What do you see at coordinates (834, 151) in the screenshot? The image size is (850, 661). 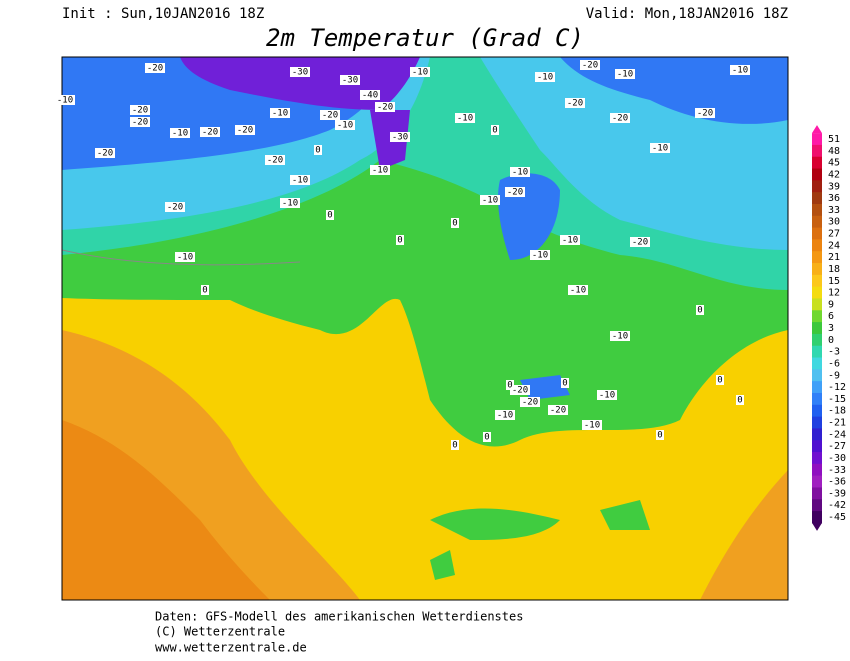 I see `colorbar-label: 48` at bounding box center [834, 151].